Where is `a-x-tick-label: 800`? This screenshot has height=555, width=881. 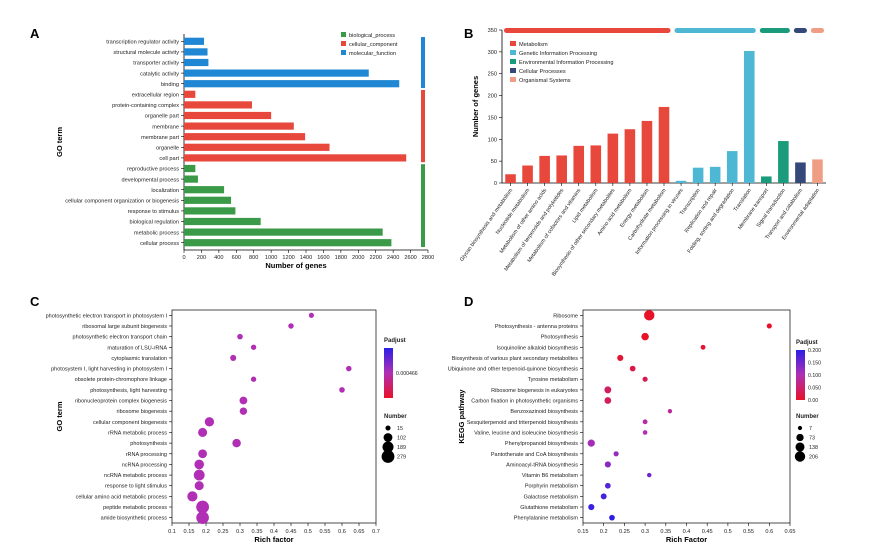 a-x-tick-label: 800 is located at coordinates (253, 258).